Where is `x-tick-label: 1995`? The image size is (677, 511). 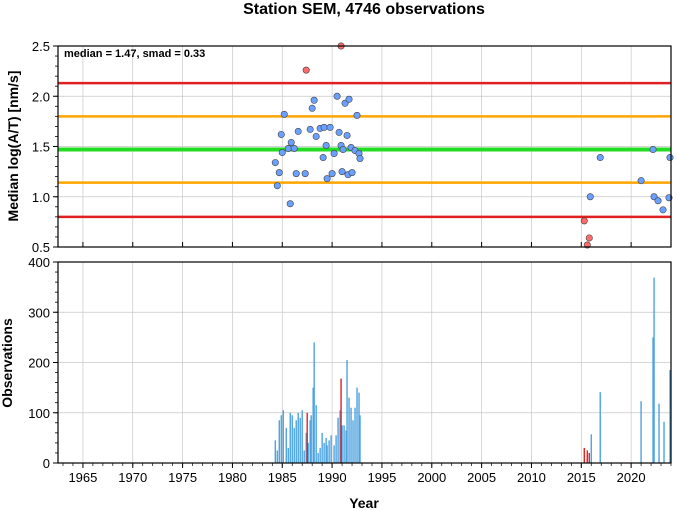
x-tick-label: 1995 is located at coordinates (381, 477).